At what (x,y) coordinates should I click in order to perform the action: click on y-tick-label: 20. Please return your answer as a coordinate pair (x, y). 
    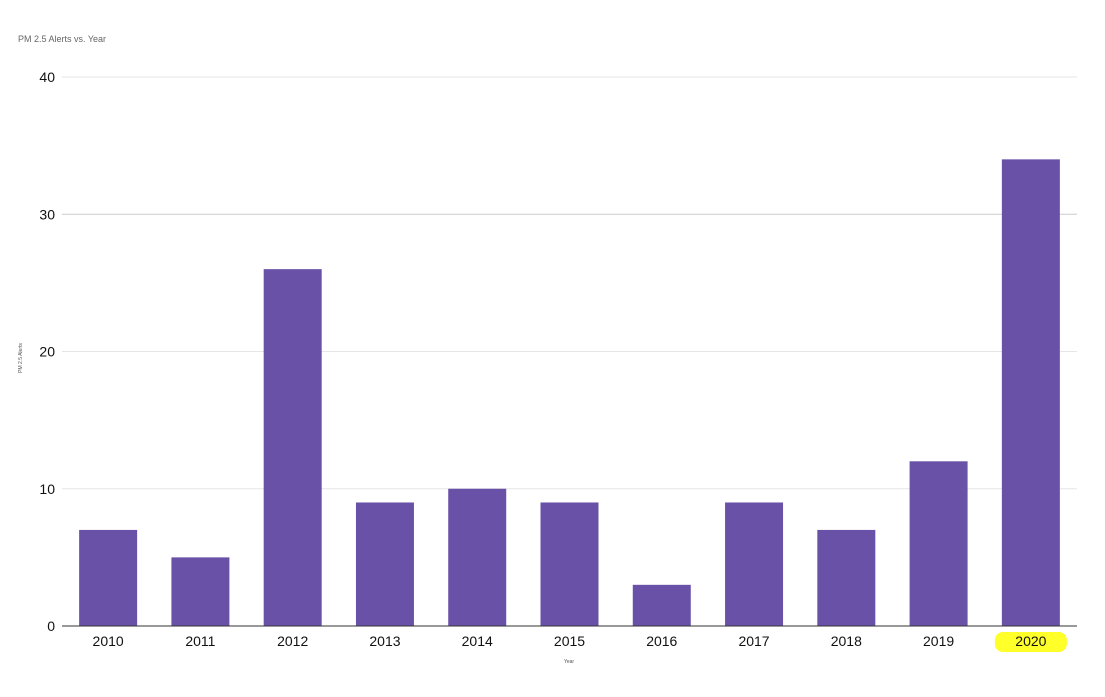
    Looking at the image, I should click on (47, 352).